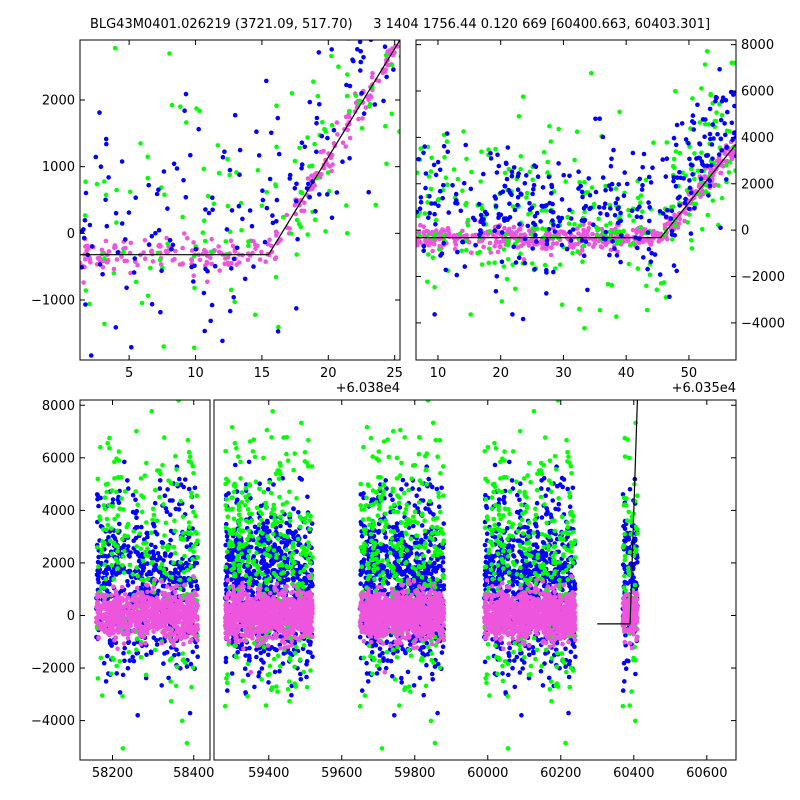 This screenshot has width=800, height=800. I want to click on y-tick-label: −4000, so click(763, 323).